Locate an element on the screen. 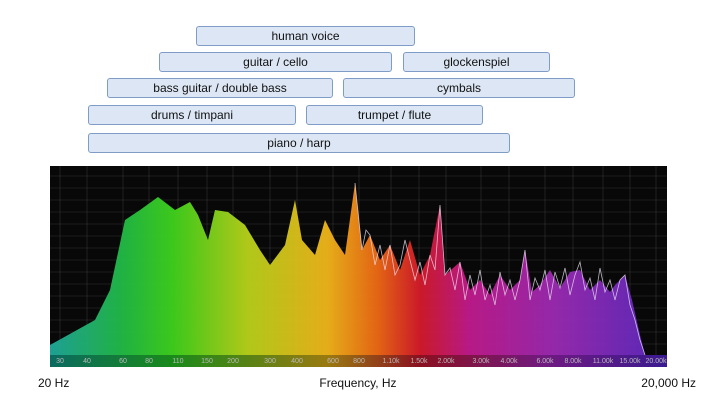 The image size is (720, 405). frequency-strip is located at coordinates (358, 361).